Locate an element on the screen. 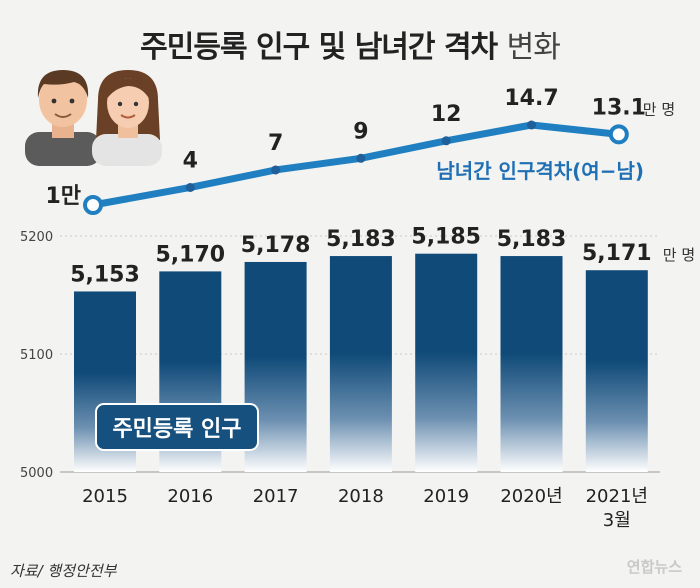  y-tick-label: 5100 is located at coordinates (36, 355).